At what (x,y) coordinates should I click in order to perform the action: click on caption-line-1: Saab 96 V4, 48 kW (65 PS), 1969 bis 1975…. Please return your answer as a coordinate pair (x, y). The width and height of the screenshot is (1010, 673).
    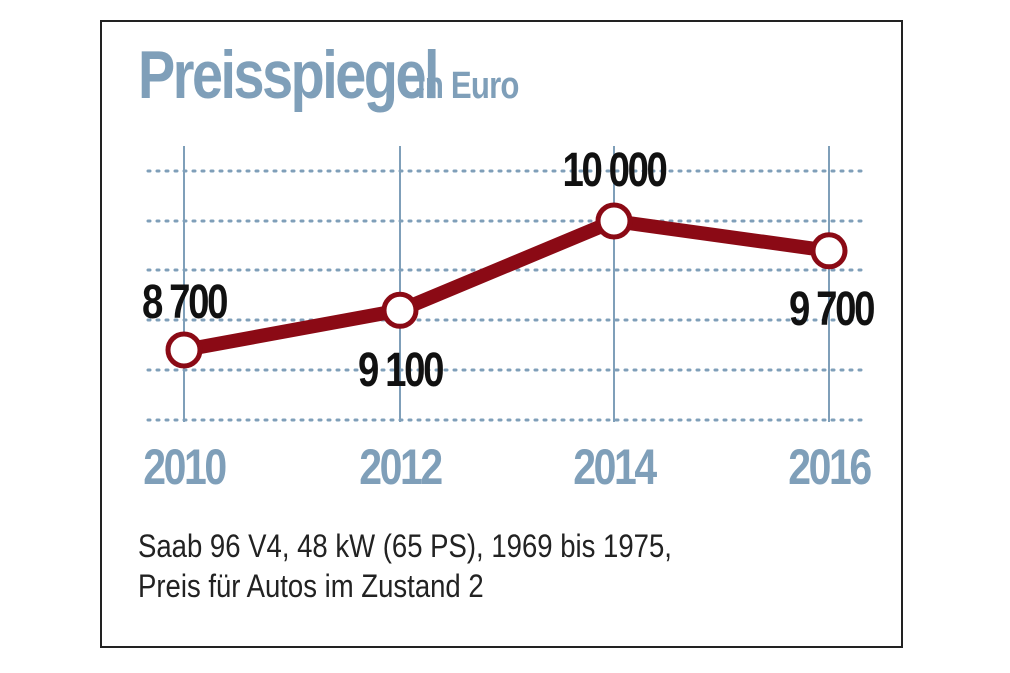
    Looking at the image, I should click on (405, 546).